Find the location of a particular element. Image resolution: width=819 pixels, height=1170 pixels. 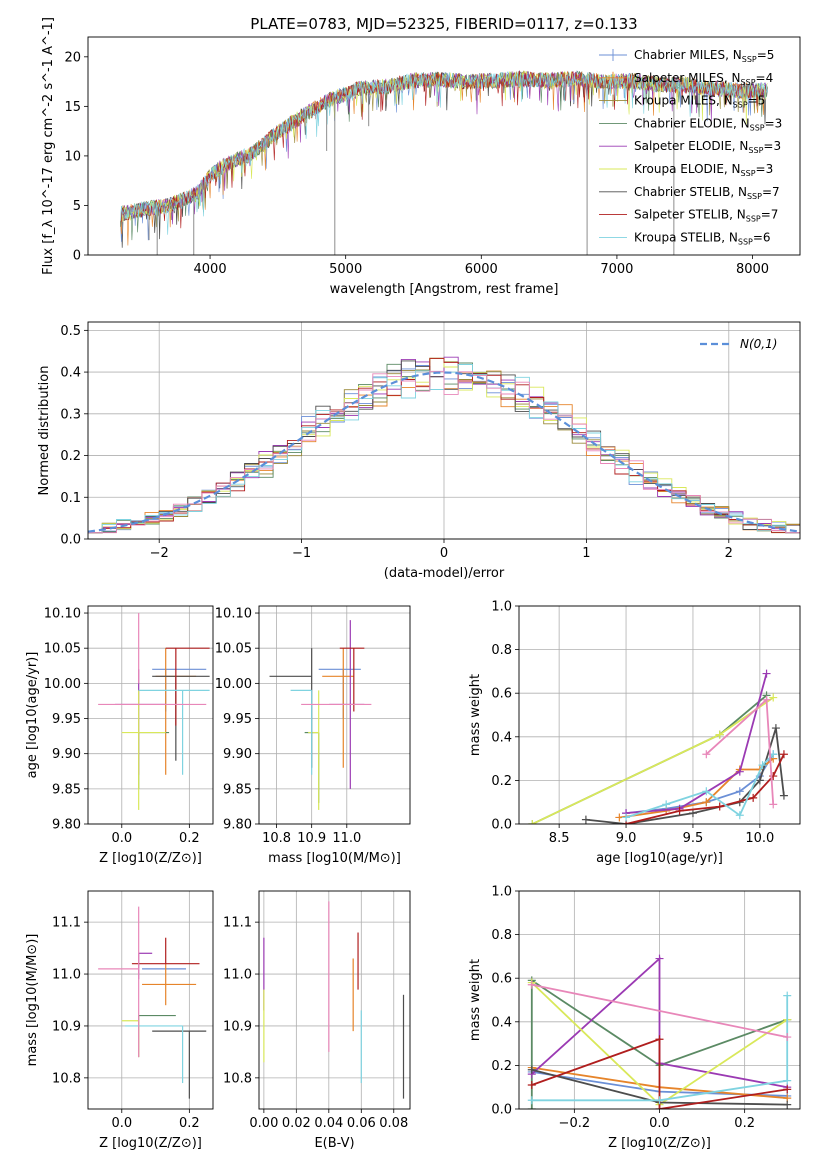

legend-entry: Salpeter STELIB, NSSP=7 is located at coordinates (706, 216).